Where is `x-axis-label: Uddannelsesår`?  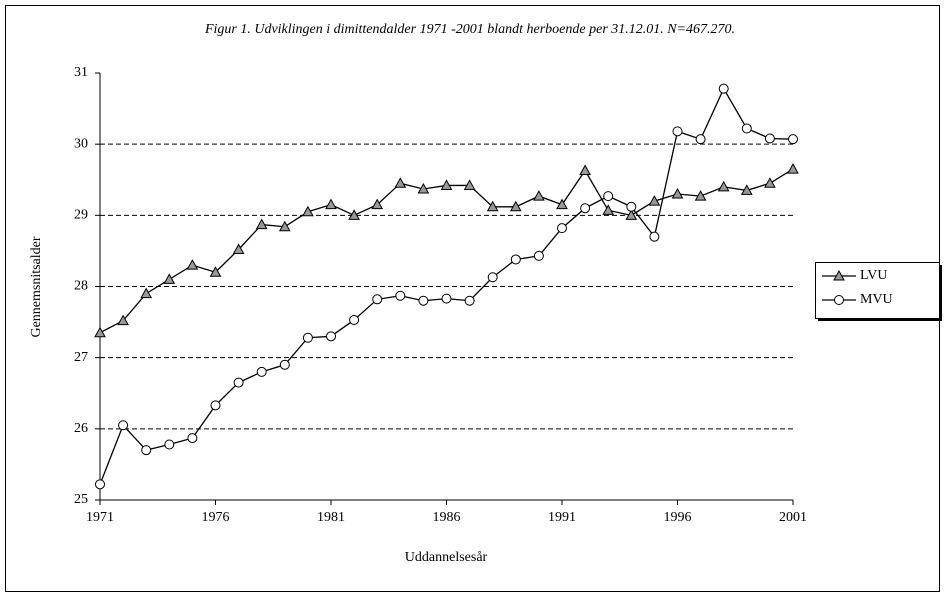 x-axis-label: Uddannelsesår is located at coordinates (446, 557).